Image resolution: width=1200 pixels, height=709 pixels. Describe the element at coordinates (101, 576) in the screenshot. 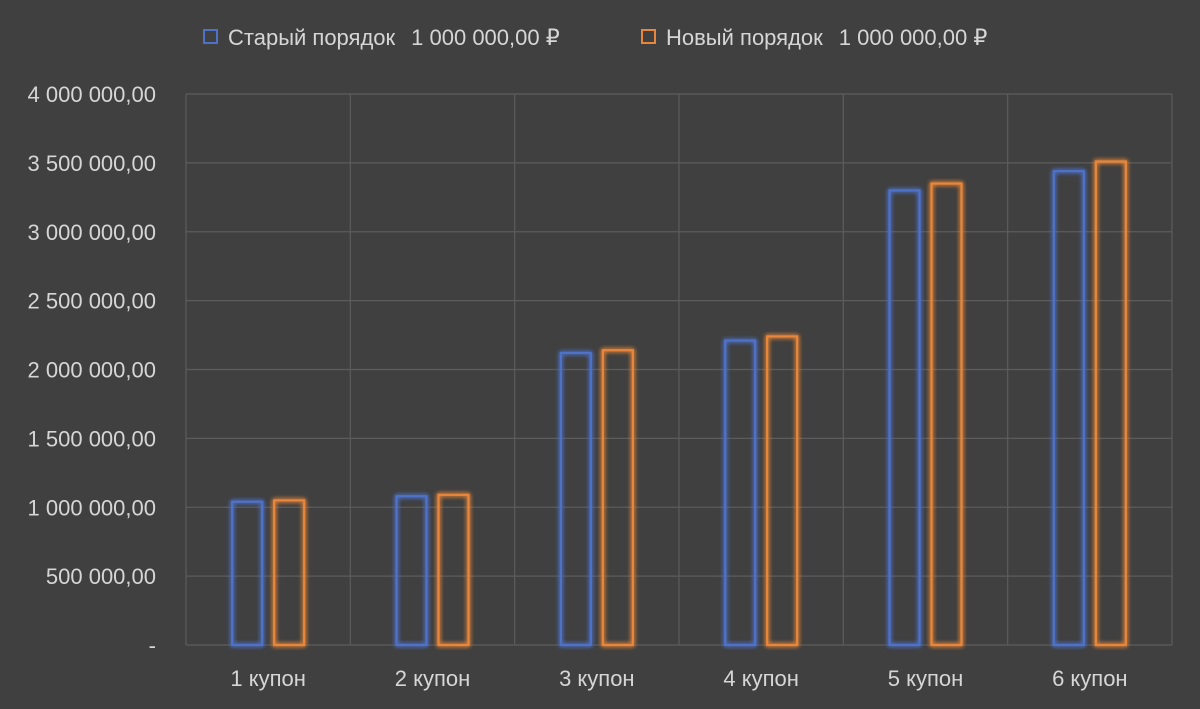

I see `y-tick-label: 500 000,00` at that location.